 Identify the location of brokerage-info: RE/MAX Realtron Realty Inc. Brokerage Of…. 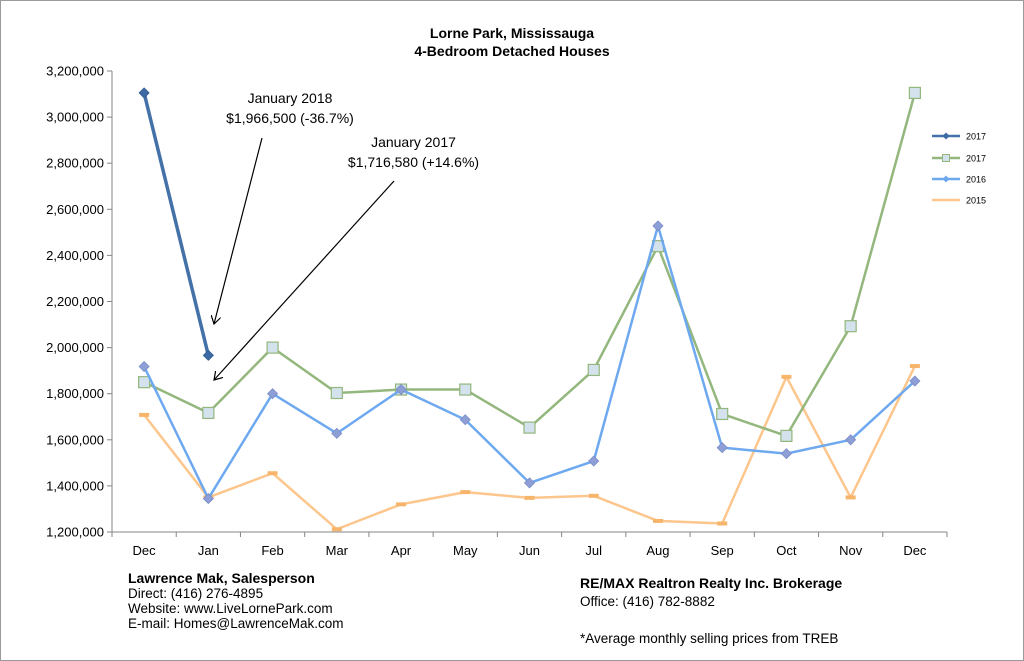
(711, 592).